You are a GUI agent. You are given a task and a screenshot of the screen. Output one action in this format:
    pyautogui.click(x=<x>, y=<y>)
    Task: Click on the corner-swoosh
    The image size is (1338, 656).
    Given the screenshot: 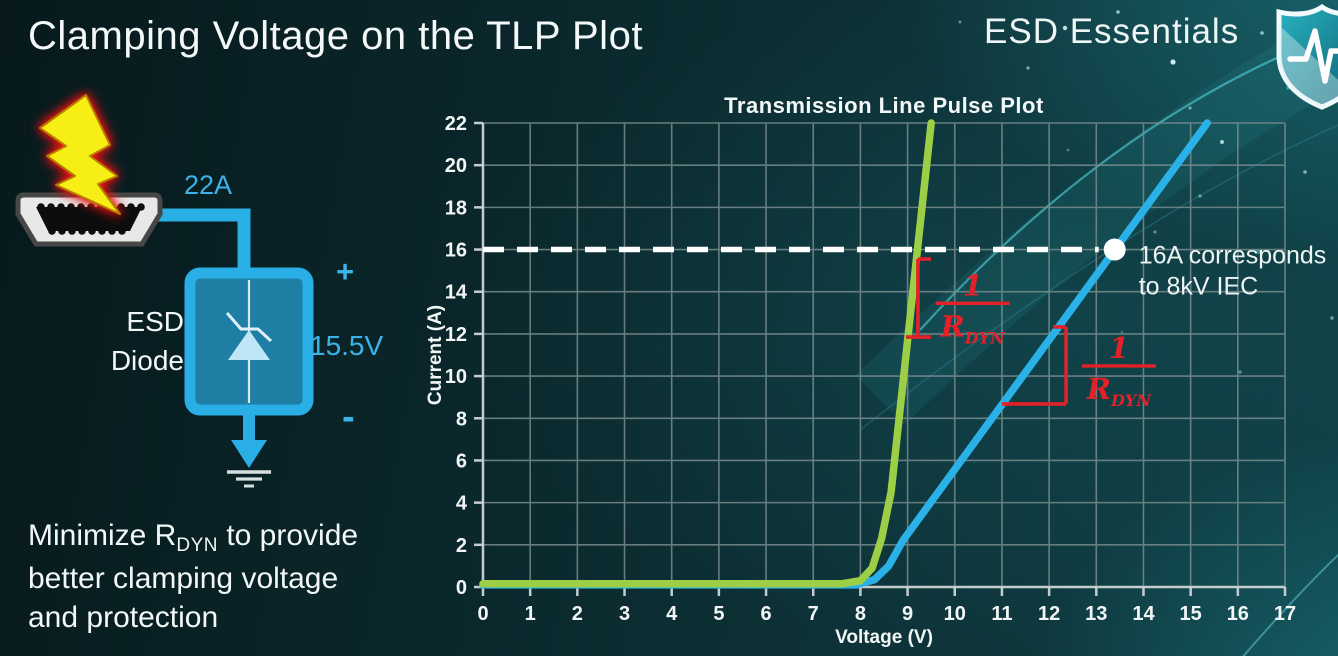 What is the action you would take?
    pyautogui.click(x=1290, y=604)
    